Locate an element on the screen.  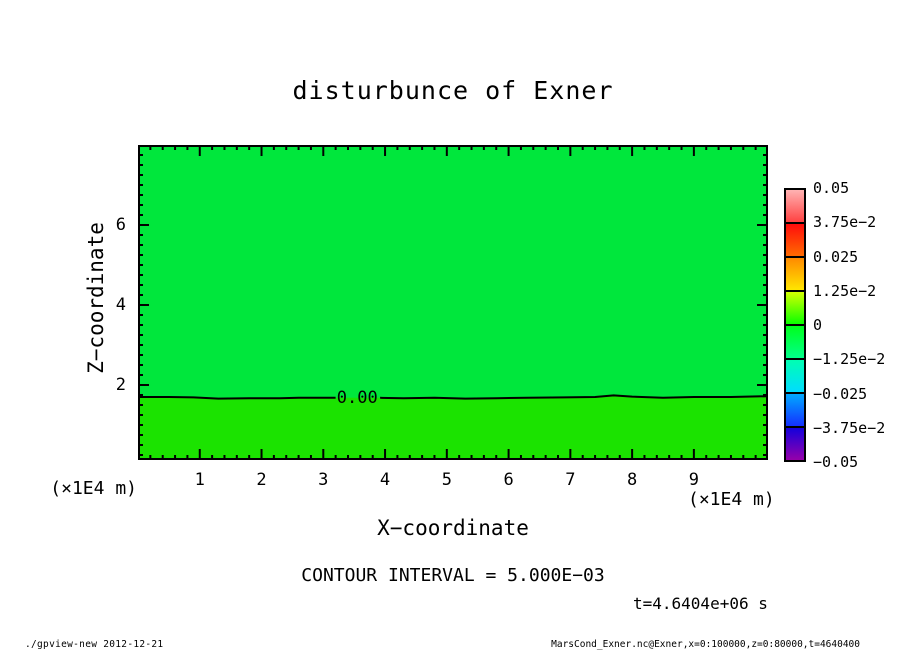
y-tick-label: 6 is located at coordinates (120, 225).